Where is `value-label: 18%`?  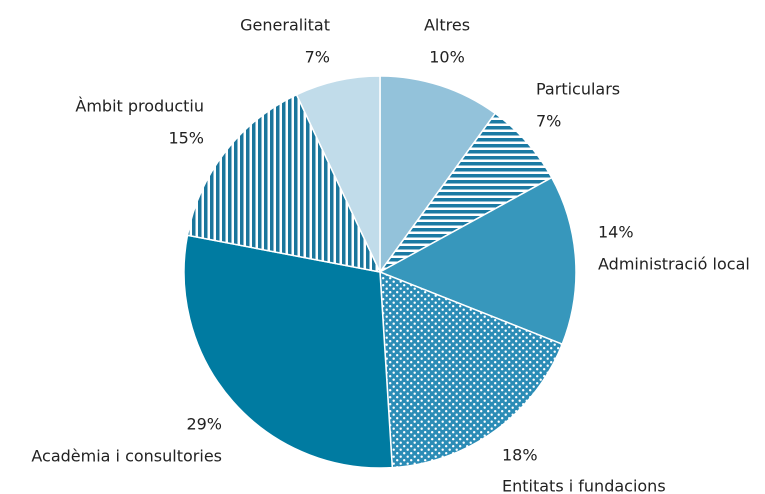
value-label: 18% is located at coordinates (520, 455).